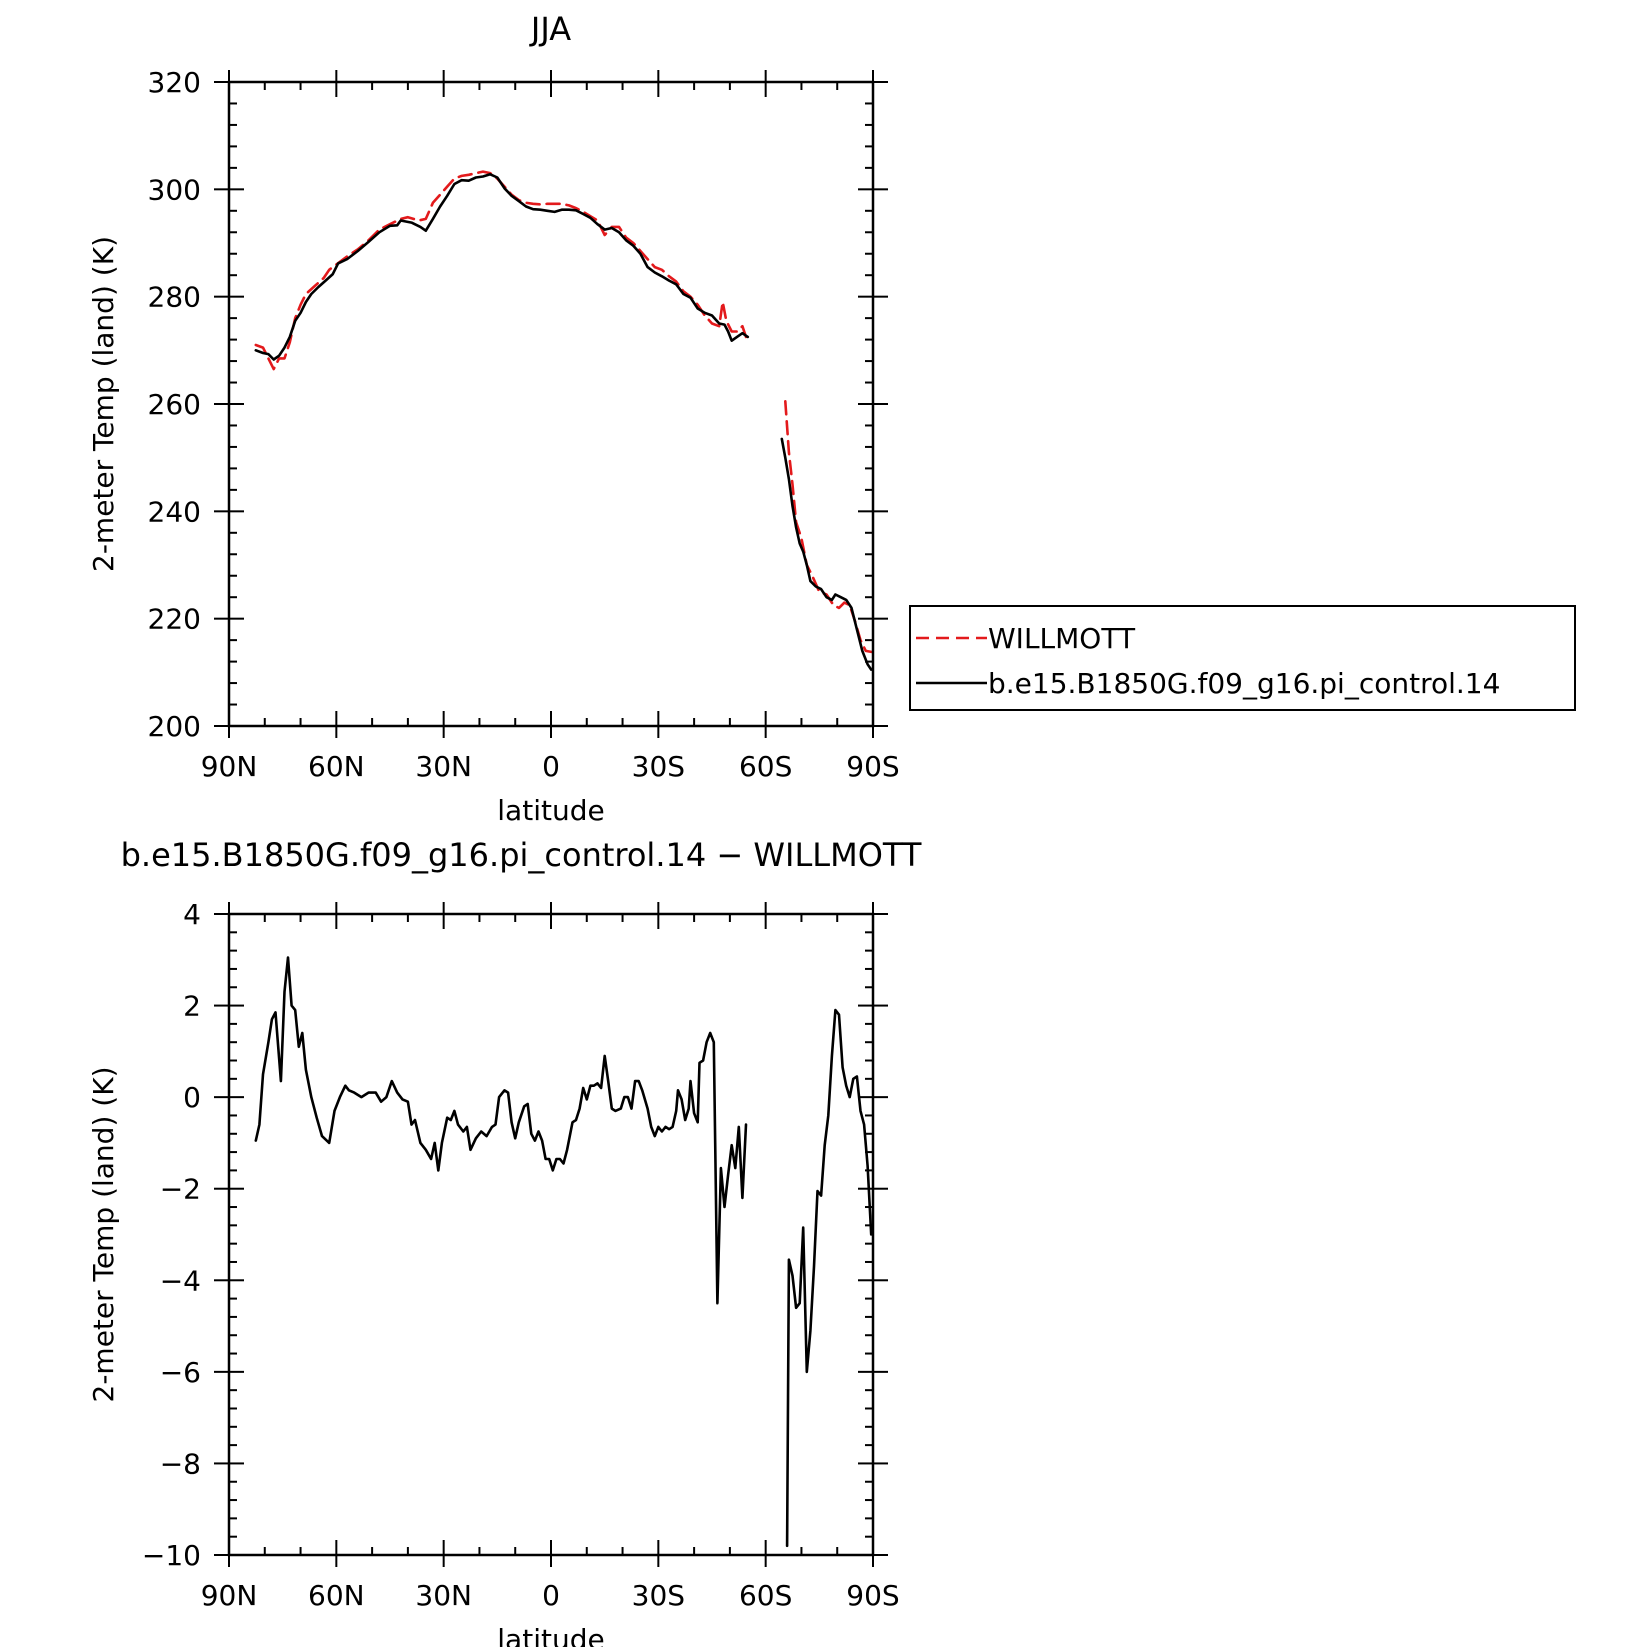  What do you see at coordinates (1244, 683) in the screenshot?
I see `legend-label-model: b.e15.B1850G.f09_g16.pi_control.14` at bounding box center [1244, 683].